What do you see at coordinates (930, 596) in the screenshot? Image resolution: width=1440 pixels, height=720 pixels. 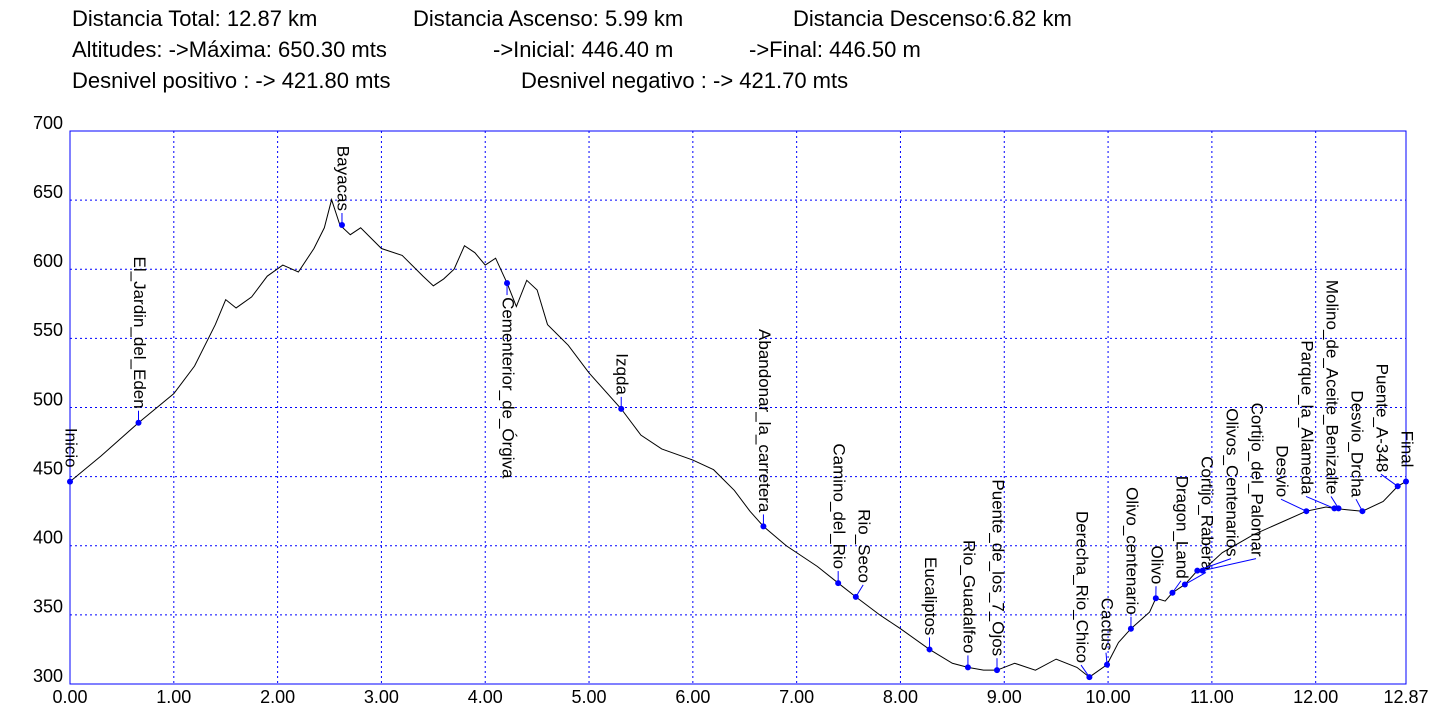 I see `waypoint-label: Eucaliptos` at bounding box center [930, 596].